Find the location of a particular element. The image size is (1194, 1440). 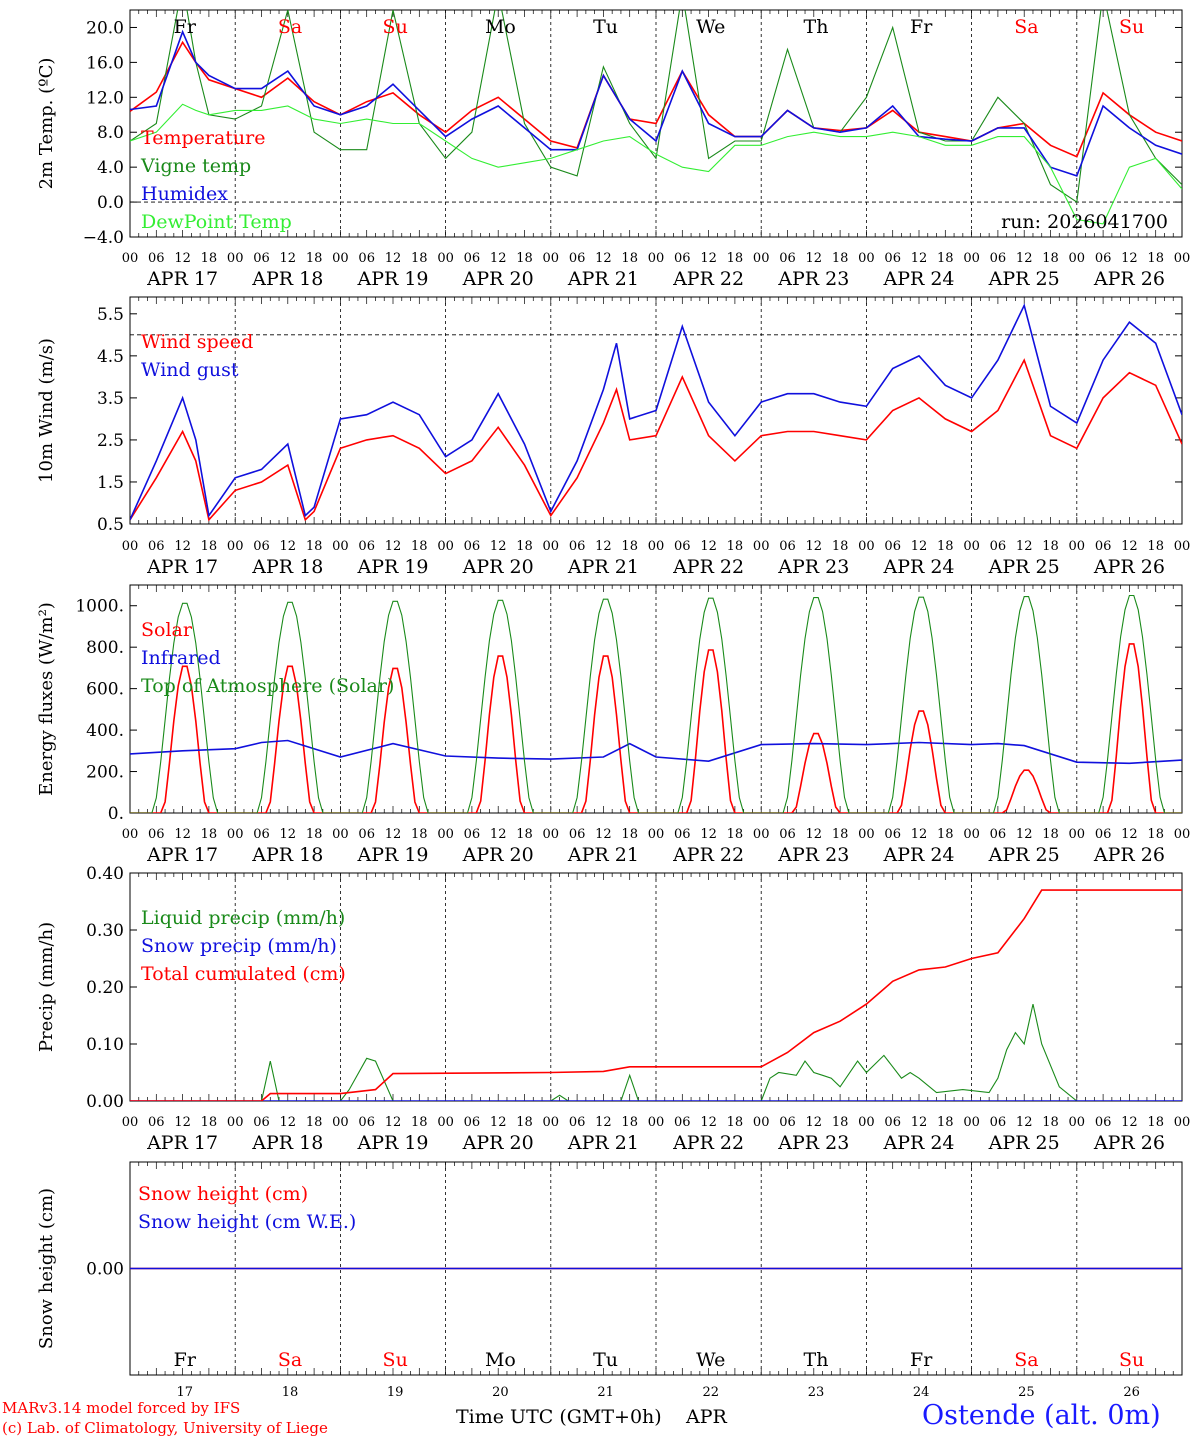

precip-ytick-label: 0.20 is located at coordinates (105, 988).